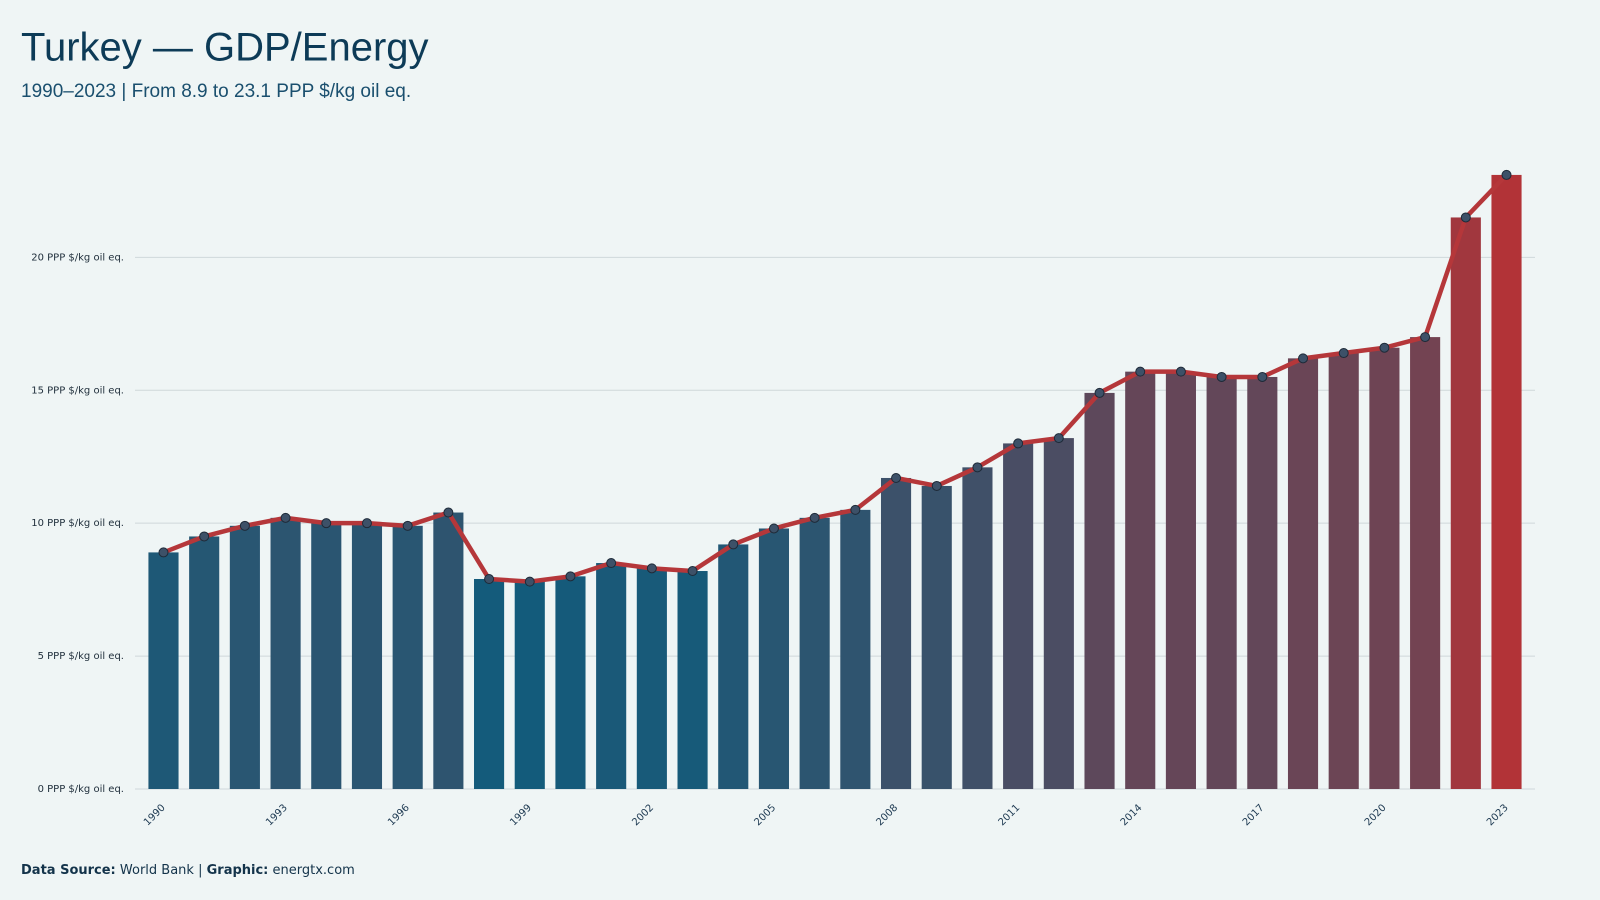 The image size is (1600, 900). I want to click on x-tick-label: 2011, so click(1010, 815).